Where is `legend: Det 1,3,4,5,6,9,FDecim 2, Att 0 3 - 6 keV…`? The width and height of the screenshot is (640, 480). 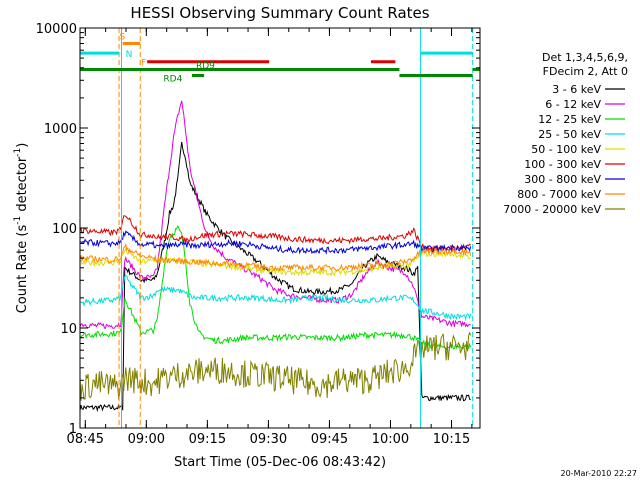 legend: Det 1,3,4,5,6,9,FDecim 2, Att 0 3 - 6 keV… is located at coordinates (565, 133).